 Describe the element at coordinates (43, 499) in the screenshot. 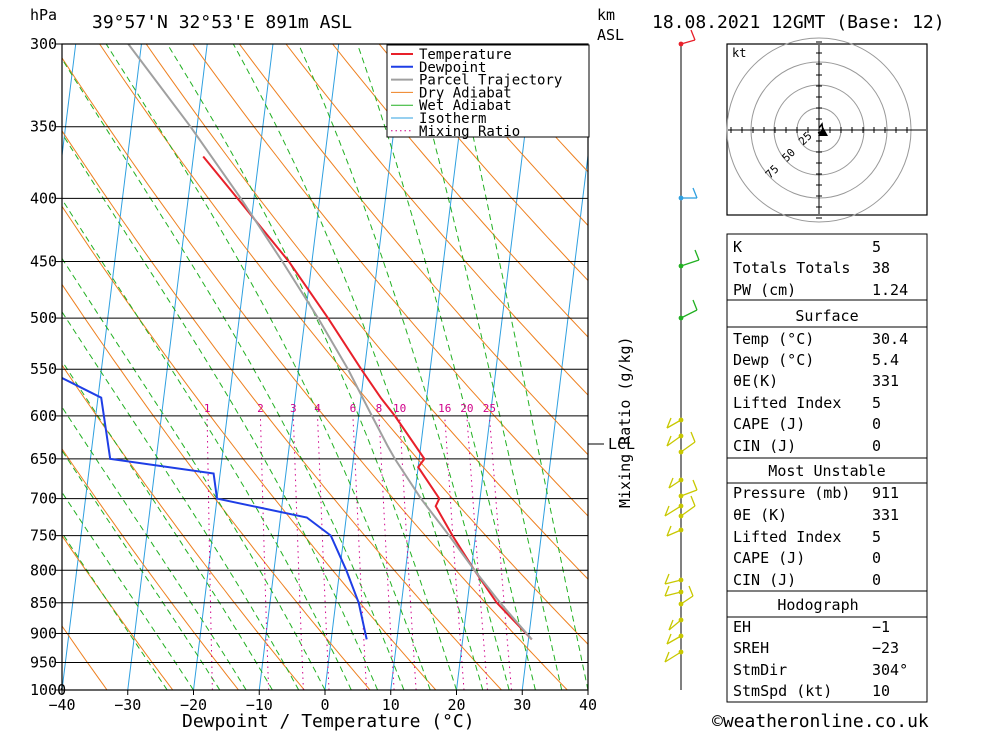

I see `pressure-tick-label: 700` at that location.